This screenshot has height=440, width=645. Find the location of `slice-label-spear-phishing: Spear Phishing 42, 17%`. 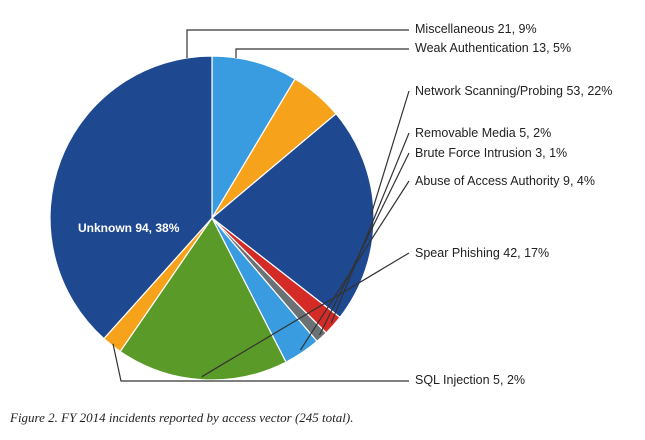

slice-label-spear-phishing: Spear Phishing 42, 17% is located at coordinates (482, 253).